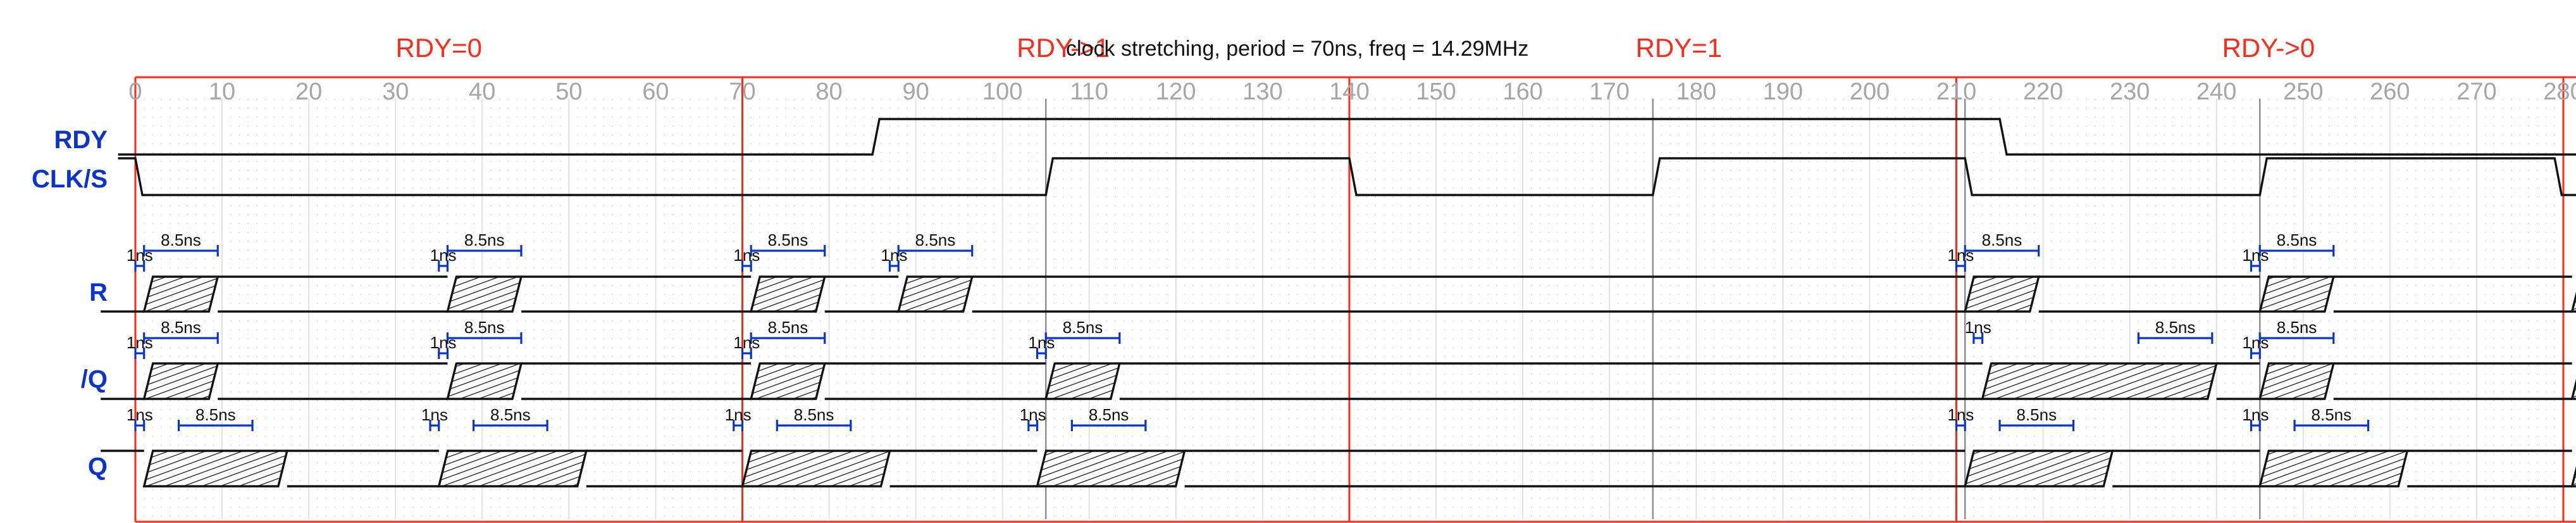  Describe the element at coordinates (2476, 92) in the screenshot. I see `axis-tick-270: 270` at that location.